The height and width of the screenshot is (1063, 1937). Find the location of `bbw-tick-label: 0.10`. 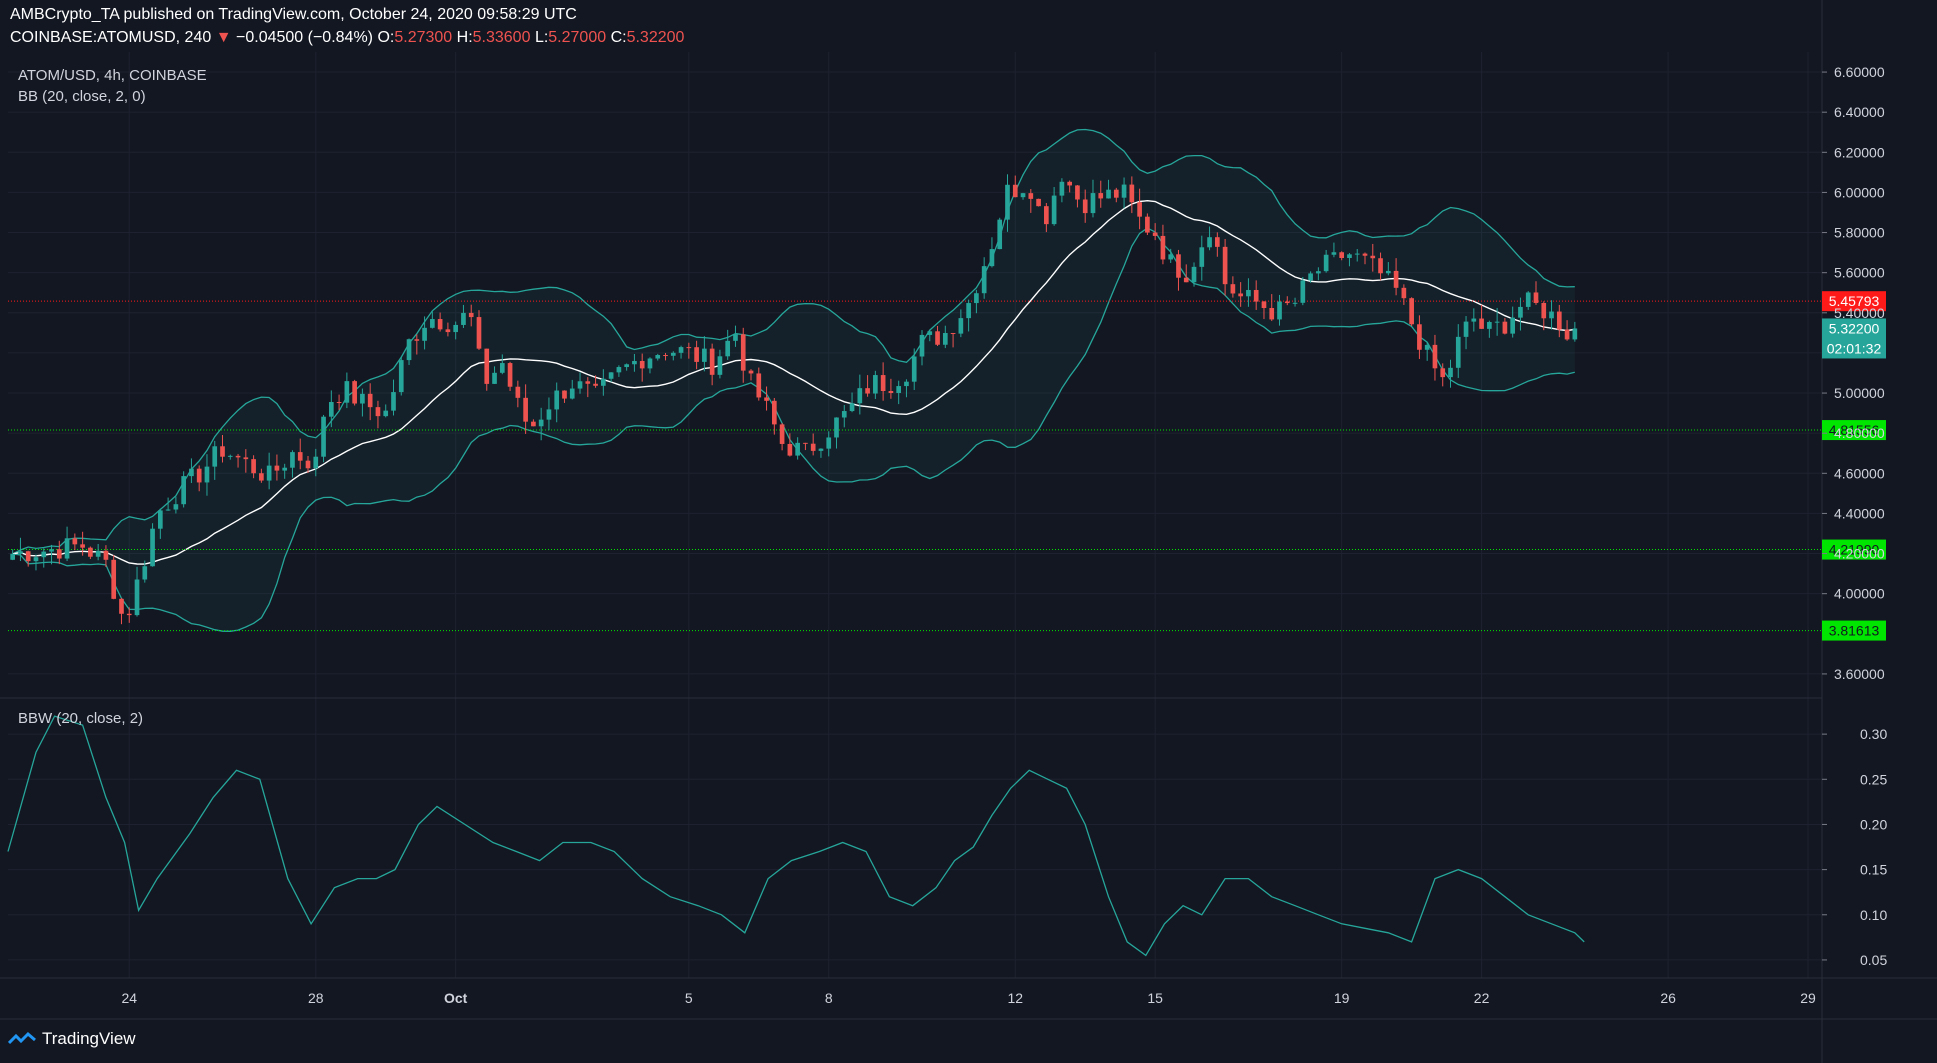

bbw-tick-label: 0.10 is located at coordinates (1873, 915).